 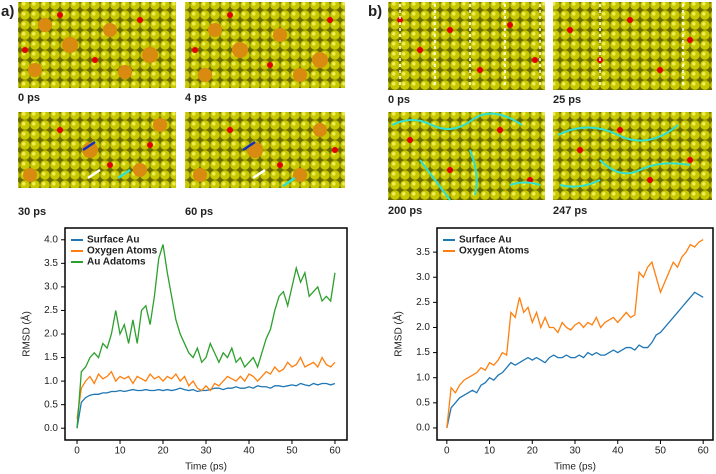 I want to click on legend-label: Au Adatoms, so click(x=116, y=262).